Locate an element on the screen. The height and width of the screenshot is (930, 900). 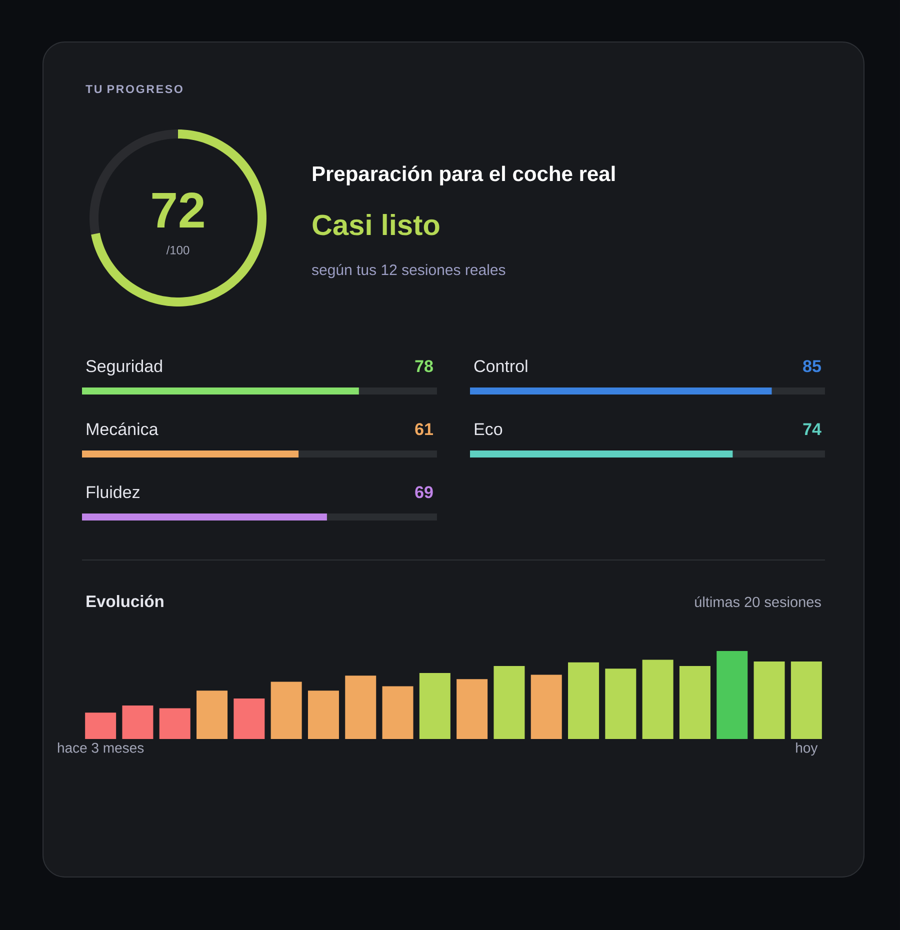
text: /100 is located at coordinates (178, 250).